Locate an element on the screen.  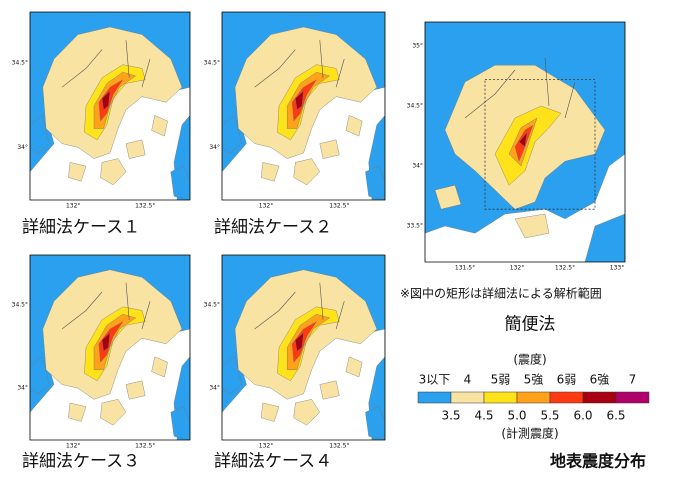
simple-caption: 簡便法 is located at coordinates (530, 325).